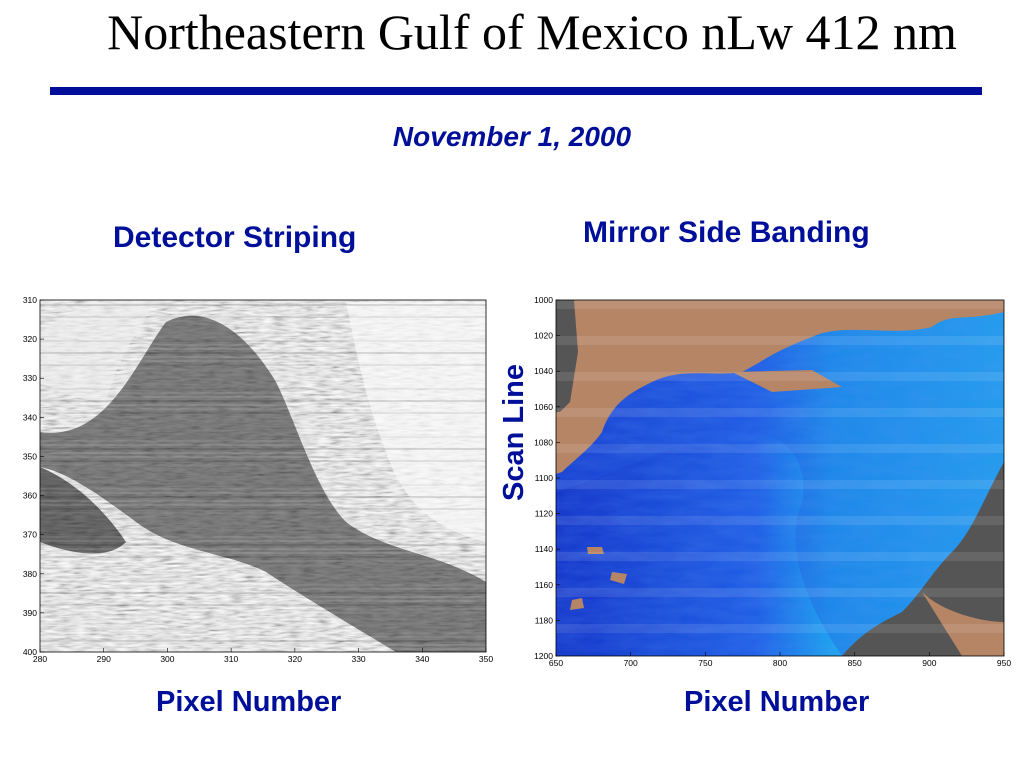 Image resolution: width=1024 pixels, height=768 pixels. What do you see at coordinates (30, 496) in the screenshot?
I see `left-y-tick-label: 360` at bounding box center [30, 496].